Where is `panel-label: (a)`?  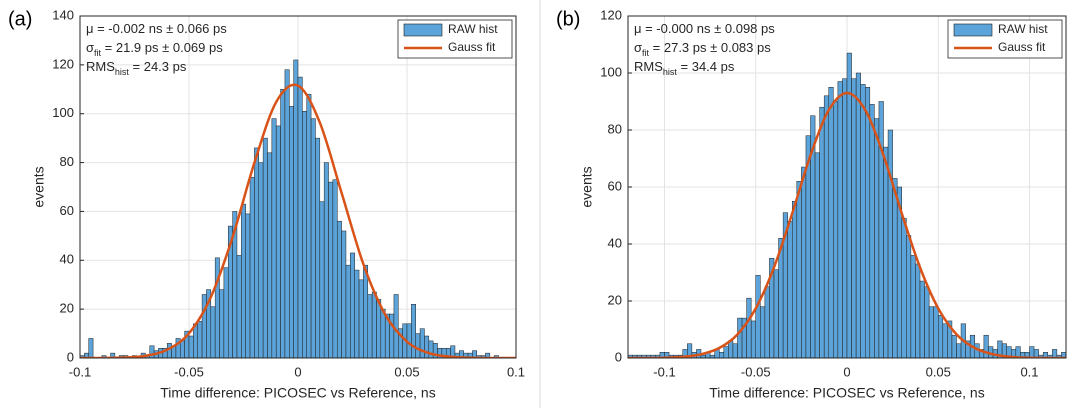
panel-label: (a) is located at coordinates (20, 19).